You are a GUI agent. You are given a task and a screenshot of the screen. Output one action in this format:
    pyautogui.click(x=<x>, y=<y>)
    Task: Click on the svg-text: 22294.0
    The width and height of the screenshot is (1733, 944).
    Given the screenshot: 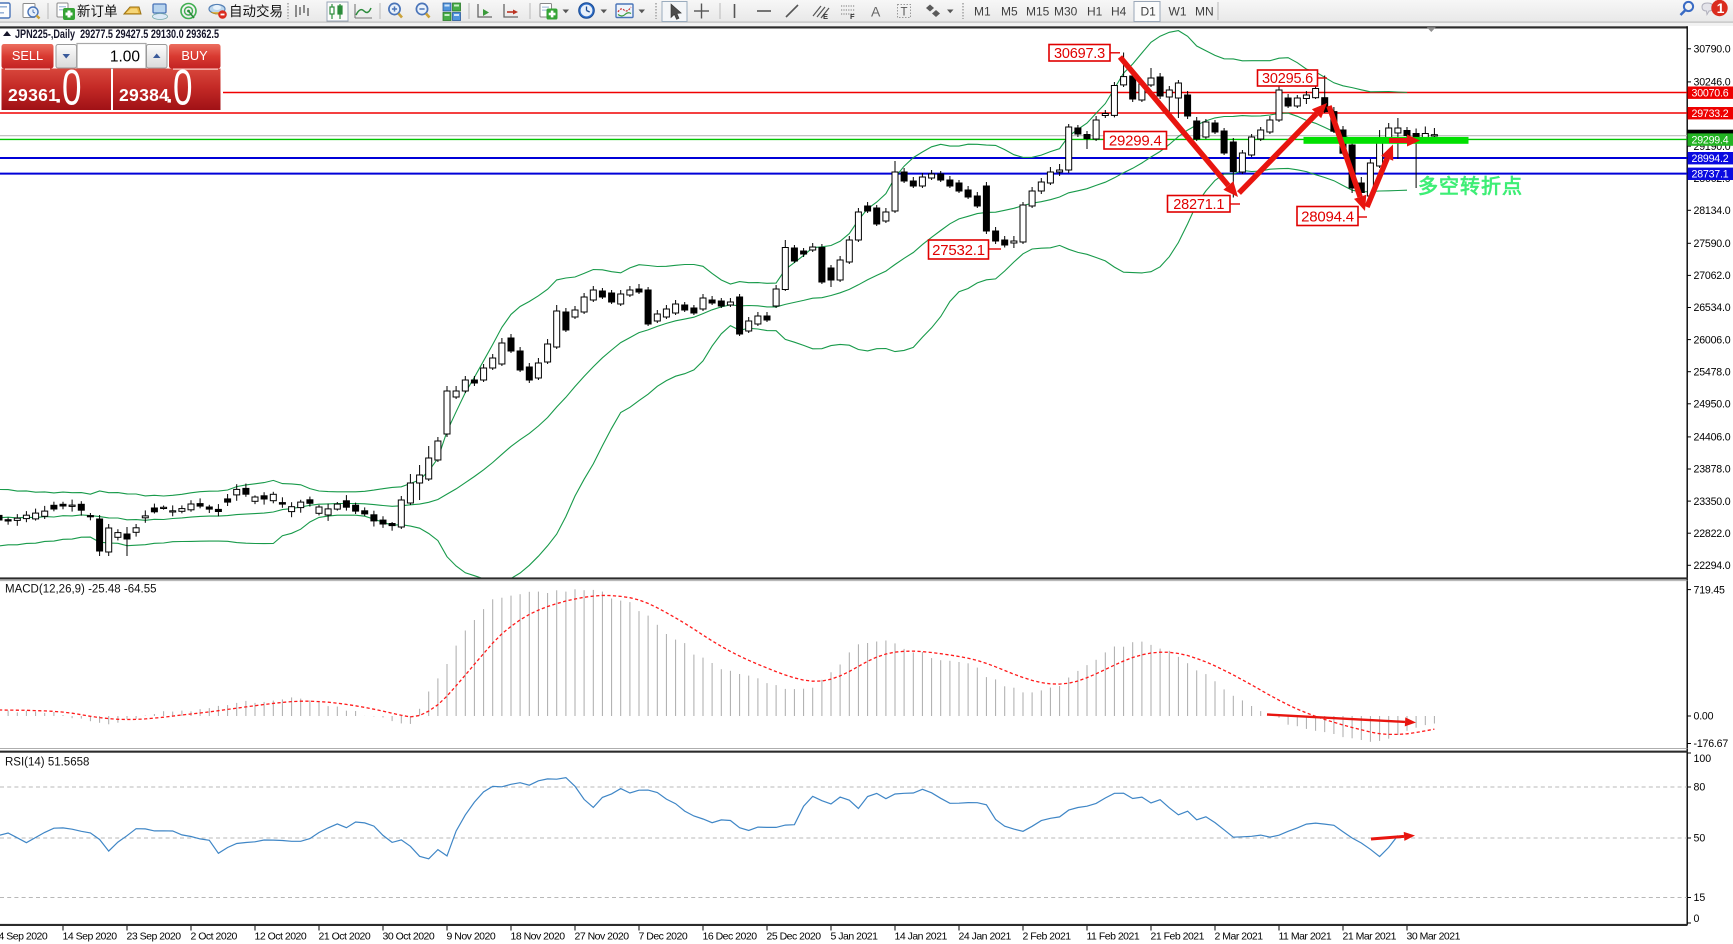 What is the action you would take?
    pyautogui.click(x=1712, y=566)
    